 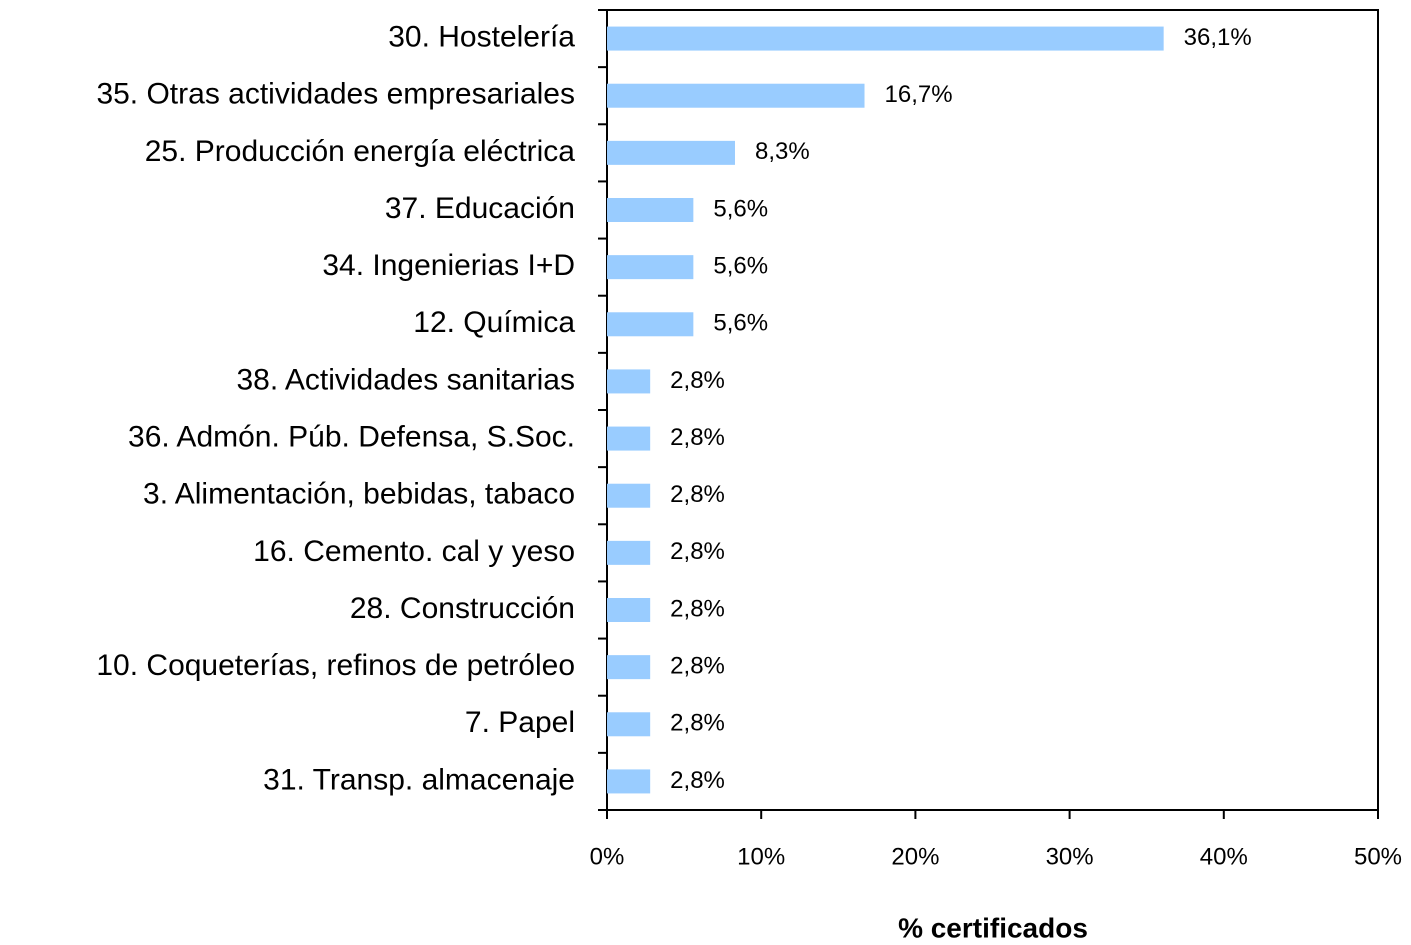 I want to click on value-label: 16,7%, so click(x=919, y=94).